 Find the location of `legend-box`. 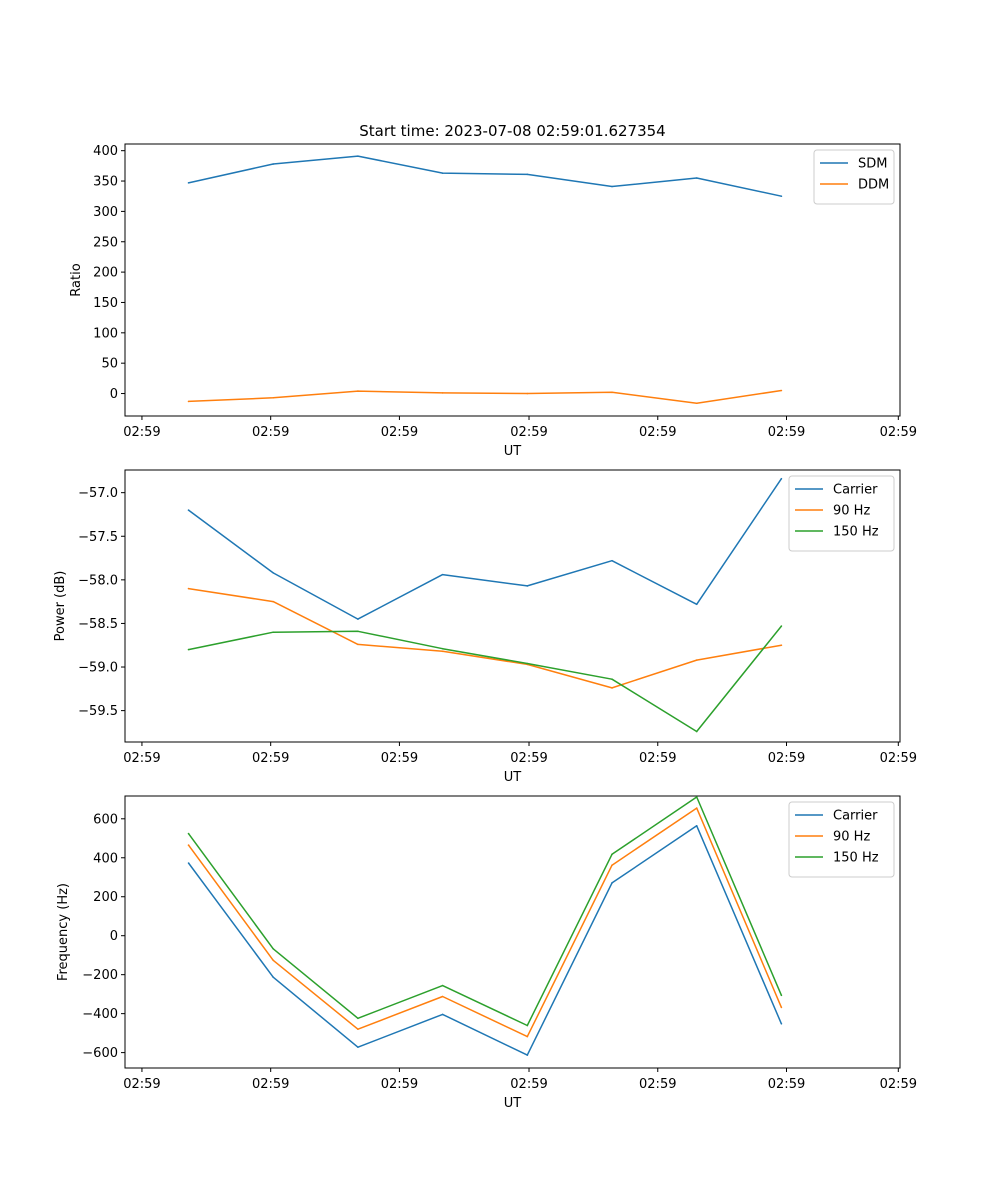

legend-box is located at coordinates (841, 839).